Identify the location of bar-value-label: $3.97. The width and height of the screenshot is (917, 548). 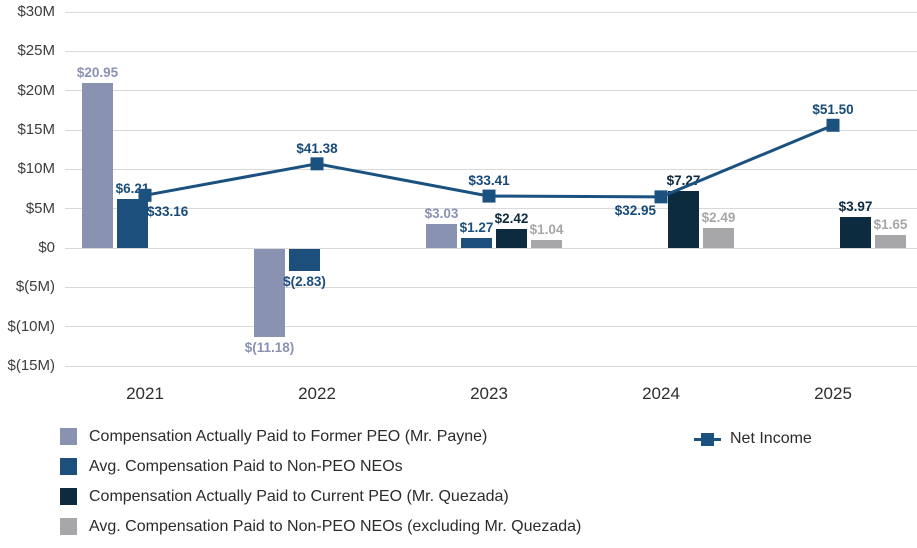
(855, 206).